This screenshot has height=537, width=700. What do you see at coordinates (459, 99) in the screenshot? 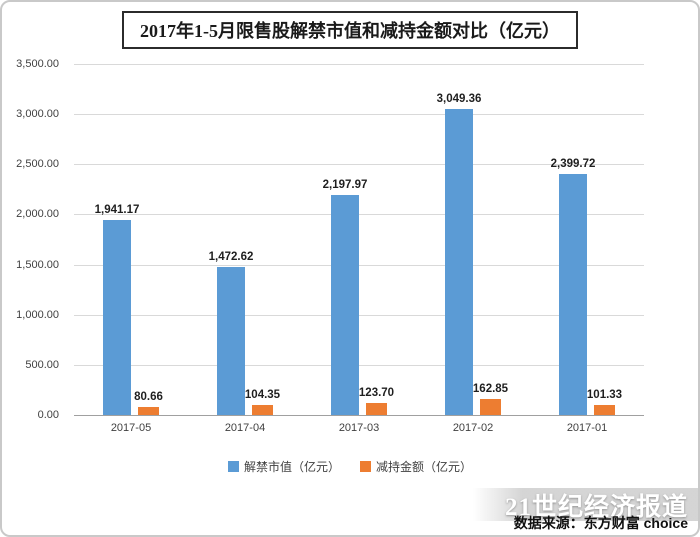
I see `bar-value-label: 3,049.36` at bounding box center [459, 99].